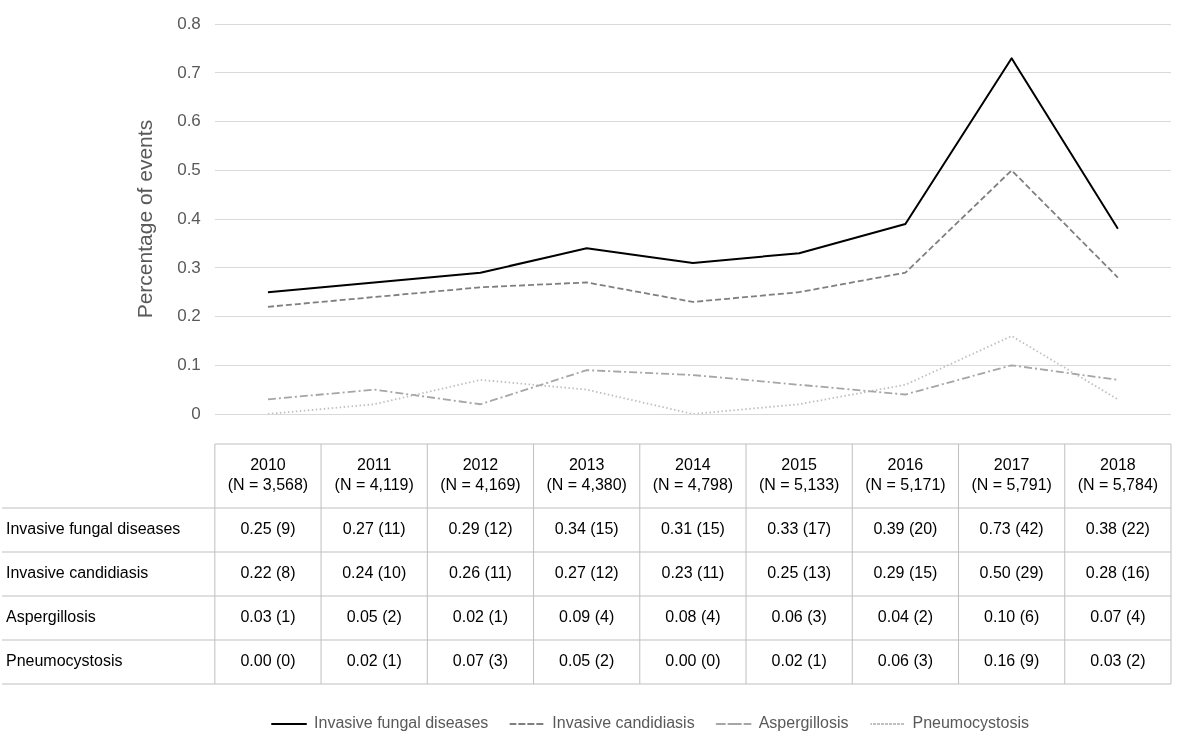 Image resolution: width=1177 pixels, height=746 pixels. I want to click on data-label: 0.25 (9), so click(268, 529).